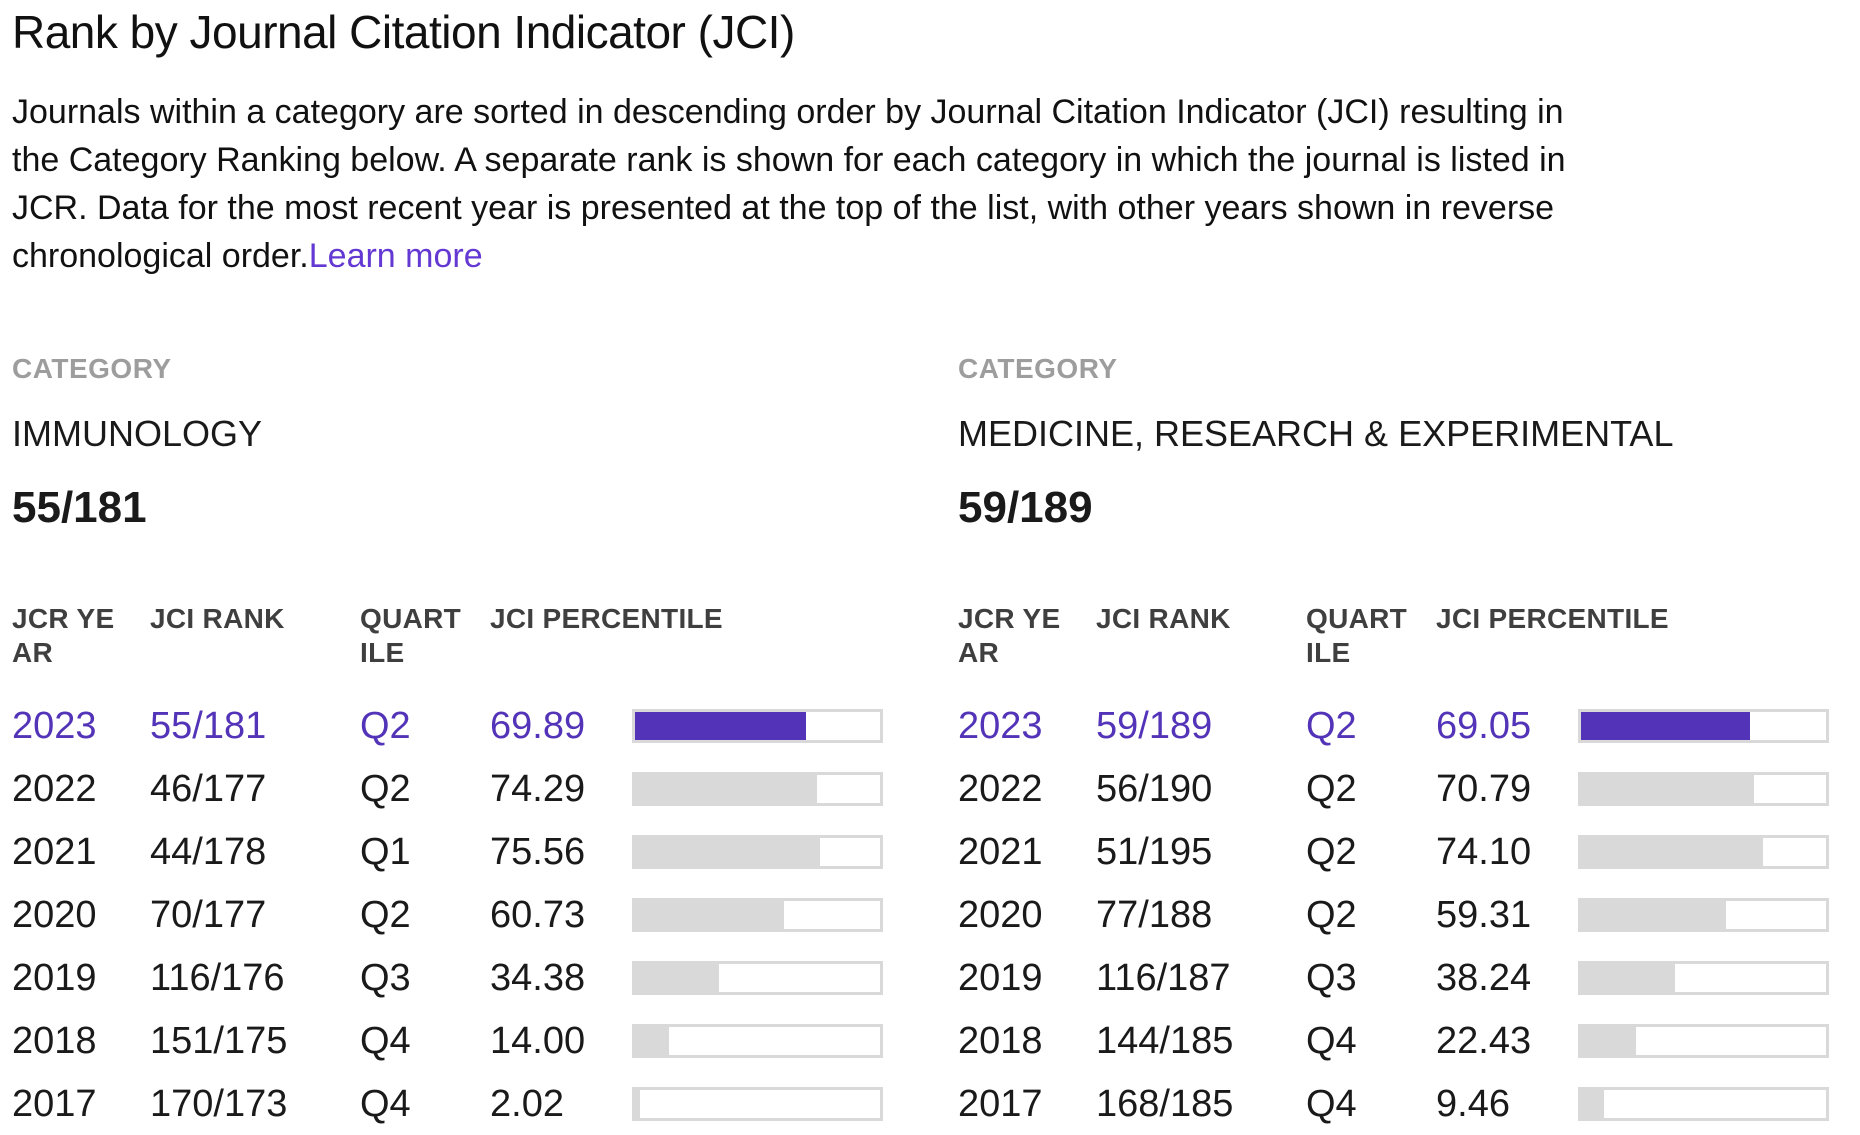 This screenshot has height=1135, width=1860. I want to click on jci-percentile-value: 70.79, so click(1484, 788).